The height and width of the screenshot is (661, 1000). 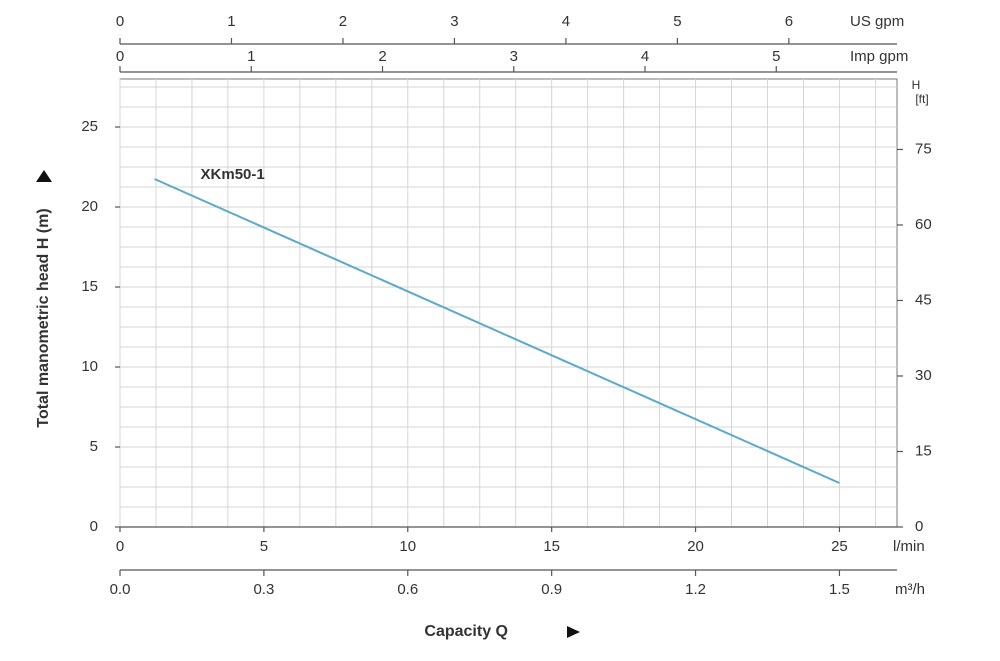 What do you see at coordinates (923, 375) in the screenshot?
I see `y2-tick-label: 30` at bounding box center [923, 375].